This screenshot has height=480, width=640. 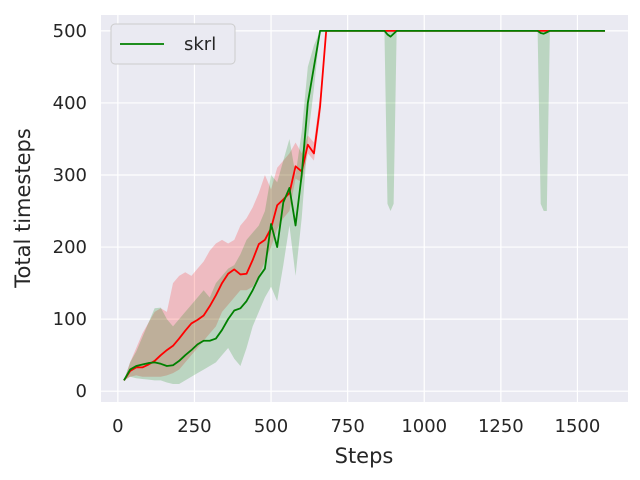 What do you see at coordinates (271, 426) in the screenshot?
I see `x-tick-label: 500` at bounding box center [271, 426].